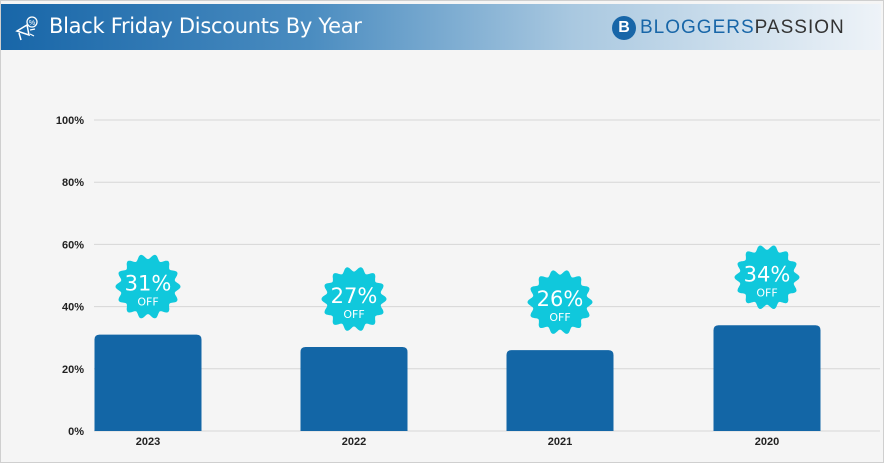 This screenshot has height=463, width=884. I want to click on y-tick-label: 40%, so click(73, 308).